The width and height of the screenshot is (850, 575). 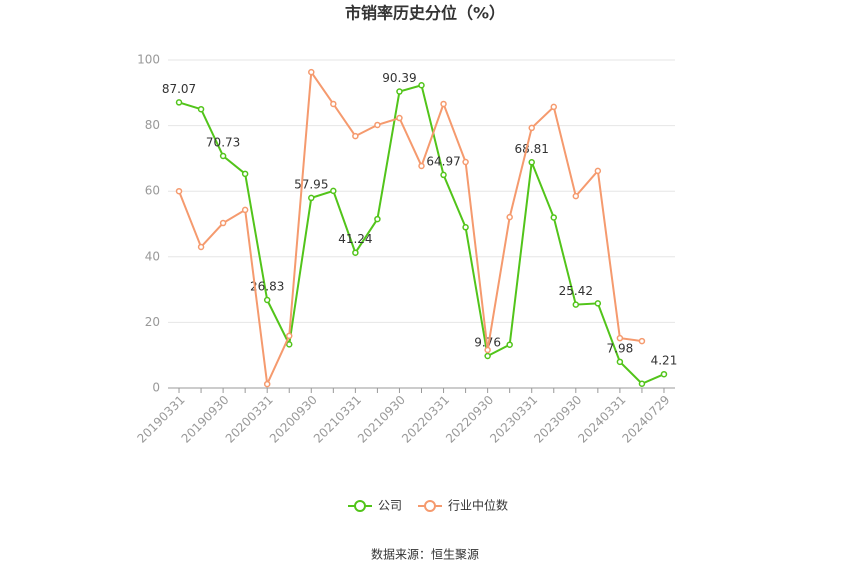 What do you see at coordinates (425, 13) in the screenshot?
I see `chart-title: 市销率历史分位（%）` at bounding box center [425, 13].